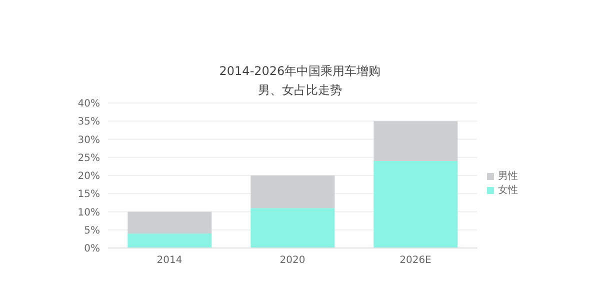 The width and height of the screenshot is (600, 281). Describe the element at coordinates (89, 104) in the screenshot. I see `y-tick-label: 40%` at that location.